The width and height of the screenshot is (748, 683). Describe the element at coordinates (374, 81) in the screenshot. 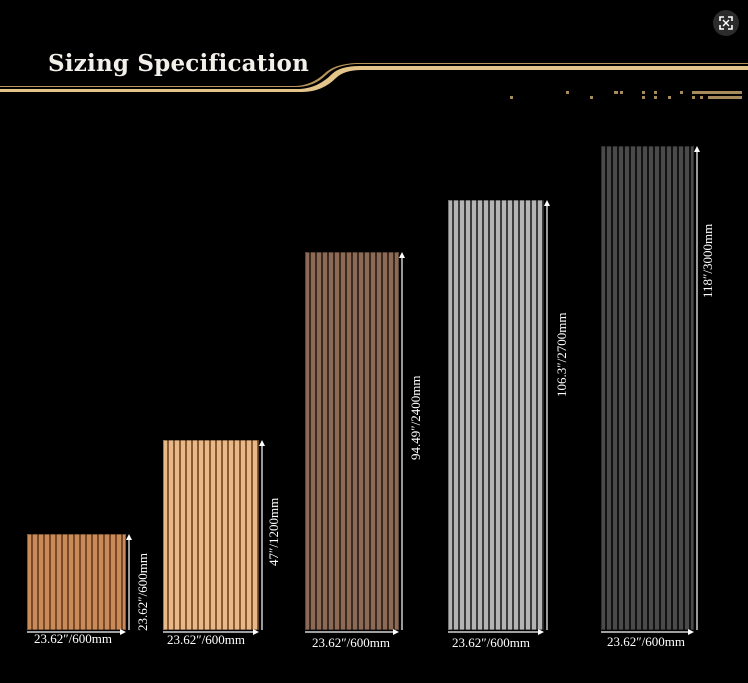

I see `gold-swoosh-decoration` at that location.